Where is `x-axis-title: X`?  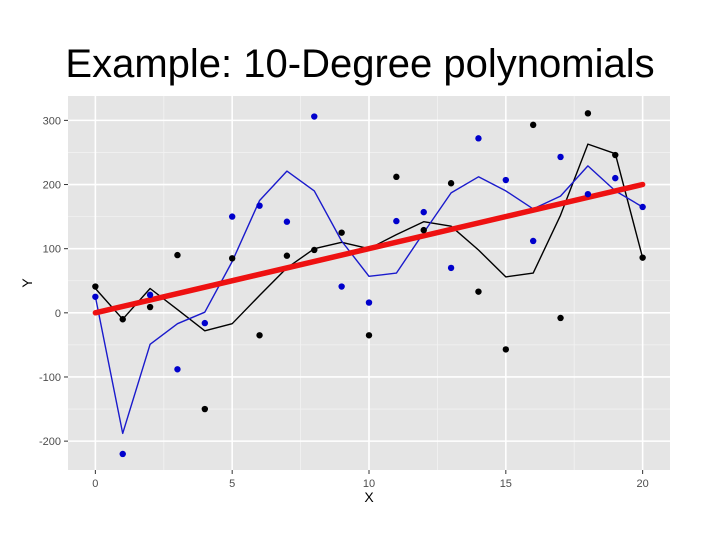
x-axis-title: X is located at coordinates (369, 497).